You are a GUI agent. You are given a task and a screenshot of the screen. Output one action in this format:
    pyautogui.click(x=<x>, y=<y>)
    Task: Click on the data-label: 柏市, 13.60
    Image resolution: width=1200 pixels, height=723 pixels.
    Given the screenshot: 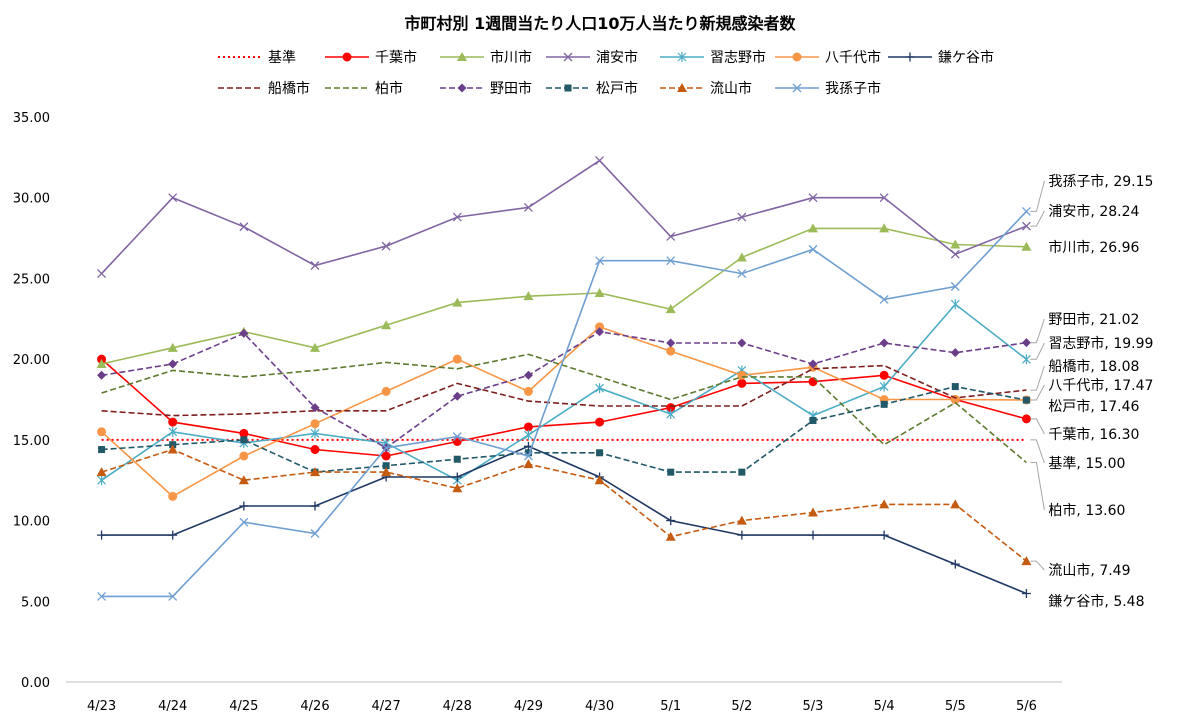 What is the action you would take?
    pyautogui.click(x=1086, y=510)
    